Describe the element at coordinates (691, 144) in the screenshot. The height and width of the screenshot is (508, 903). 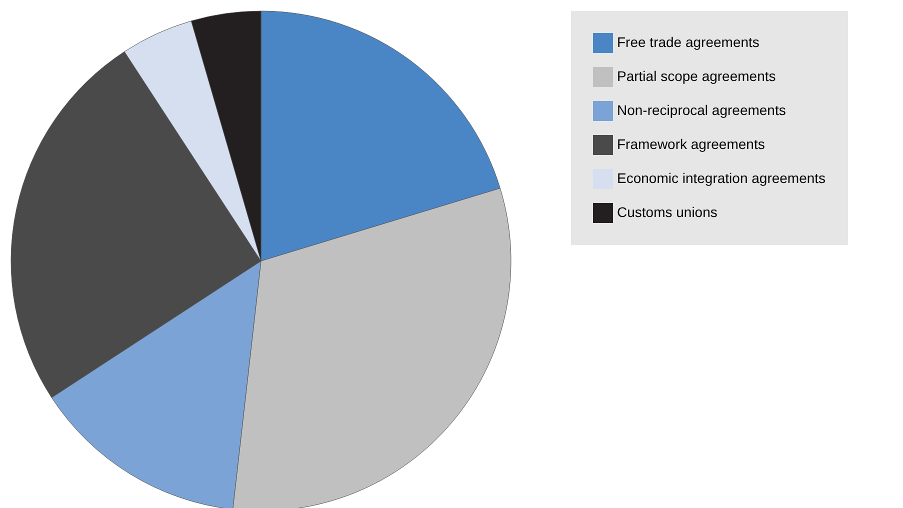
I see `legend-label: Framework agreements` at that location.